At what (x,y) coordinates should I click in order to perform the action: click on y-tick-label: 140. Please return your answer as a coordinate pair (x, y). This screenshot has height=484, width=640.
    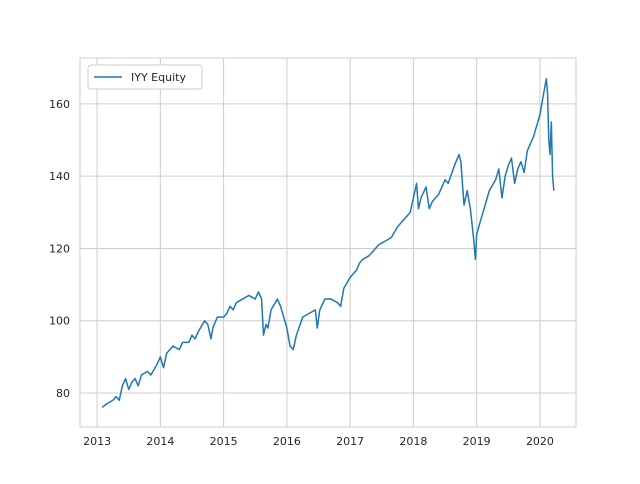
    Looking at the image, I should click on (59, 176).